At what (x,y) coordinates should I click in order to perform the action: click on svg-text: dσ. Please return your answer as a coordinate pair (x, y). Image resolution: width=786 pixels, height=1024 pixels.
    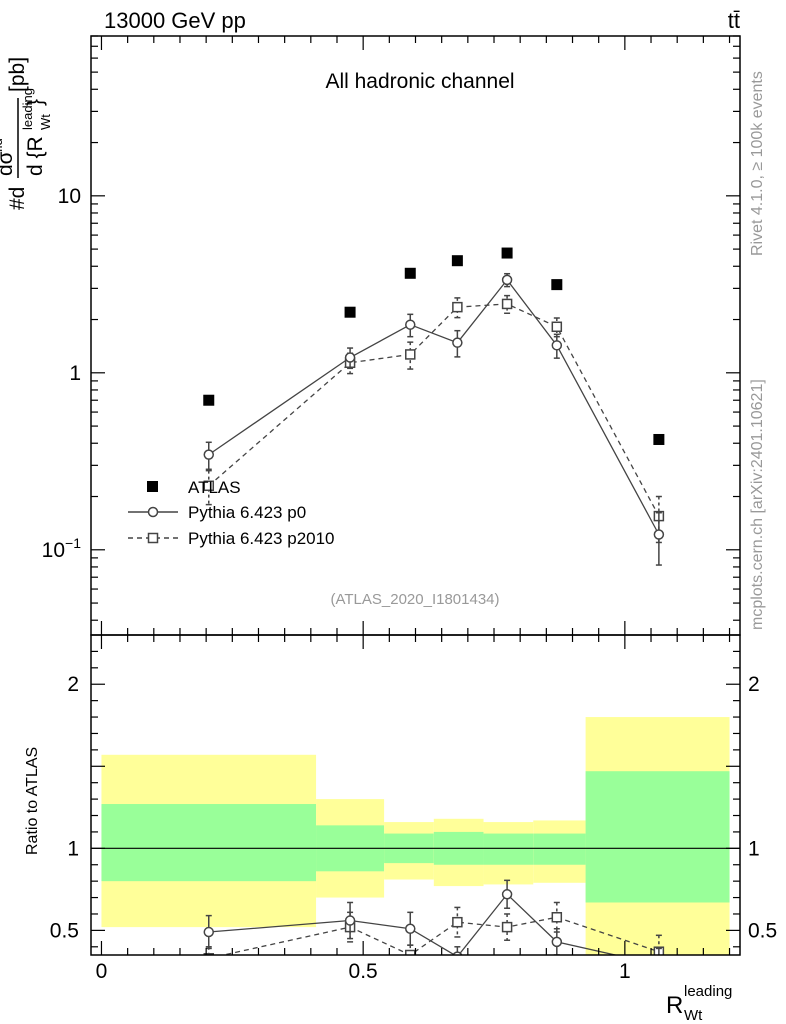
    Looking at the image, I should click on (8, 163).